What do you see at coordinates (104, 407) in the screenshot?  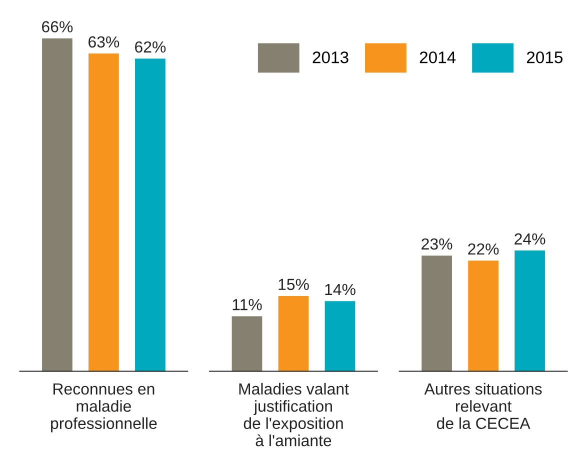 I see `x-tick-label: Reconnues en maladie professionnelle` at bounding box center [104, 407].